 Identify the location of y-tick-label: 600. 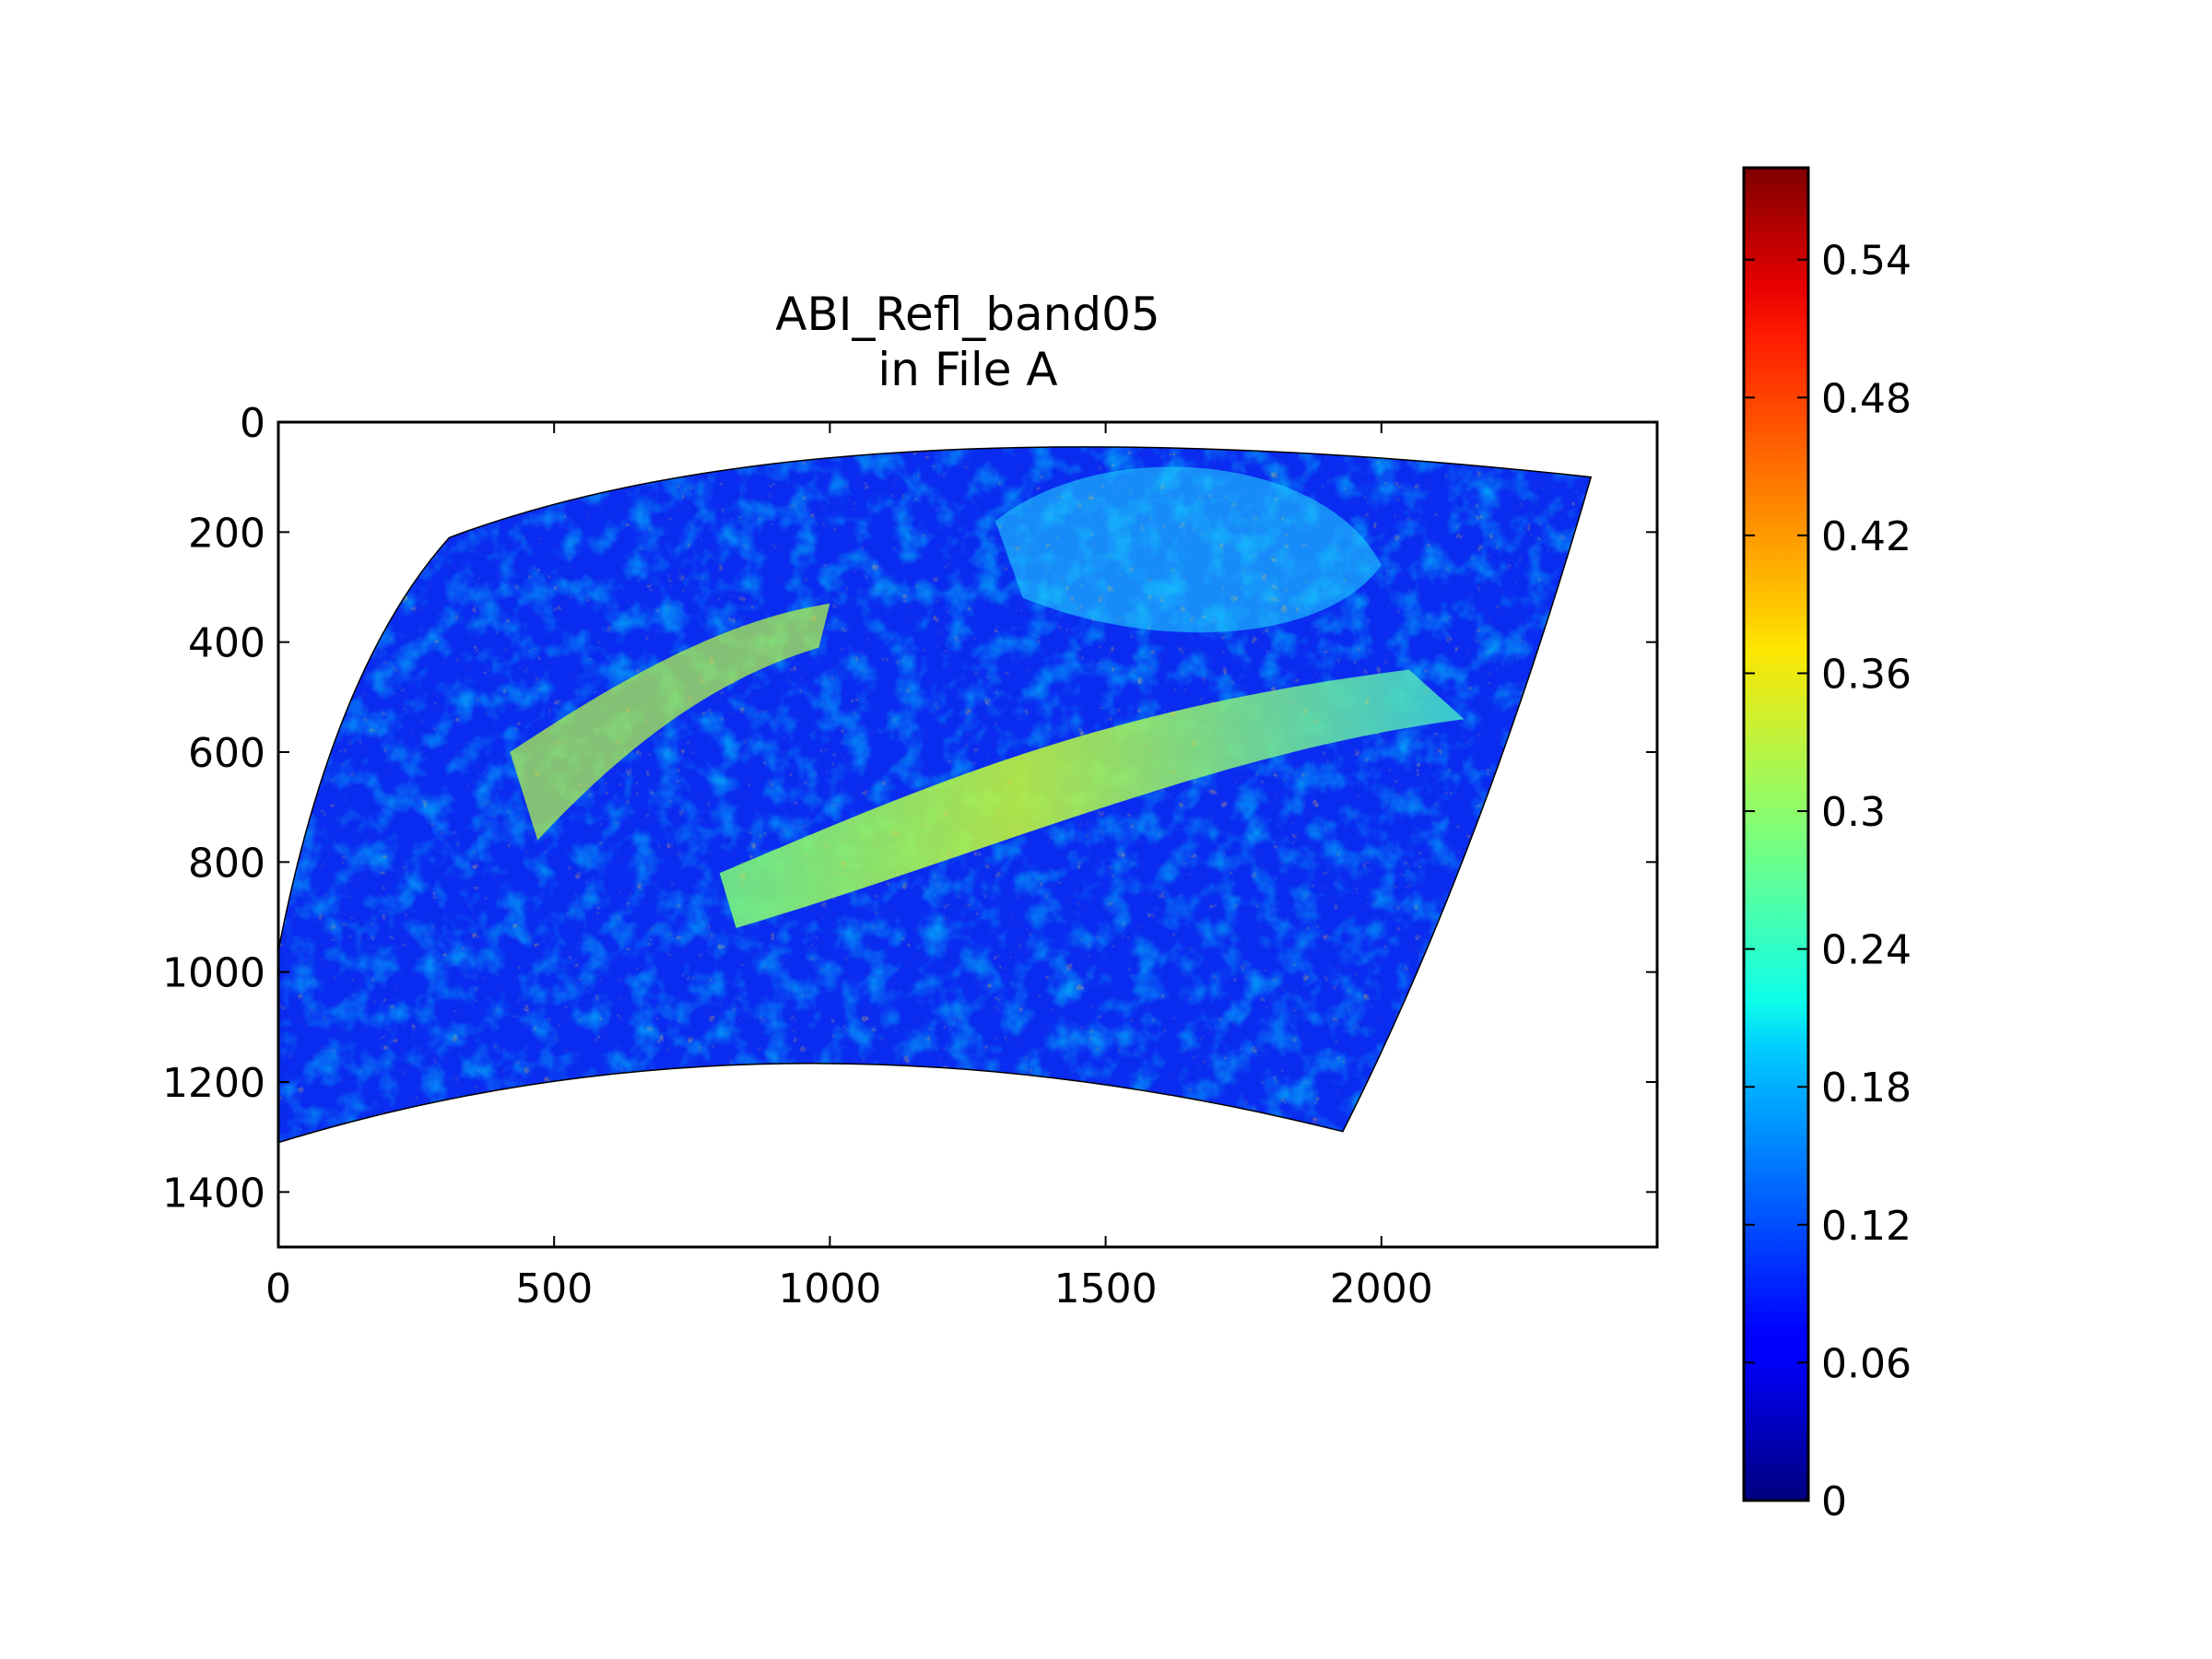
(226, 753).